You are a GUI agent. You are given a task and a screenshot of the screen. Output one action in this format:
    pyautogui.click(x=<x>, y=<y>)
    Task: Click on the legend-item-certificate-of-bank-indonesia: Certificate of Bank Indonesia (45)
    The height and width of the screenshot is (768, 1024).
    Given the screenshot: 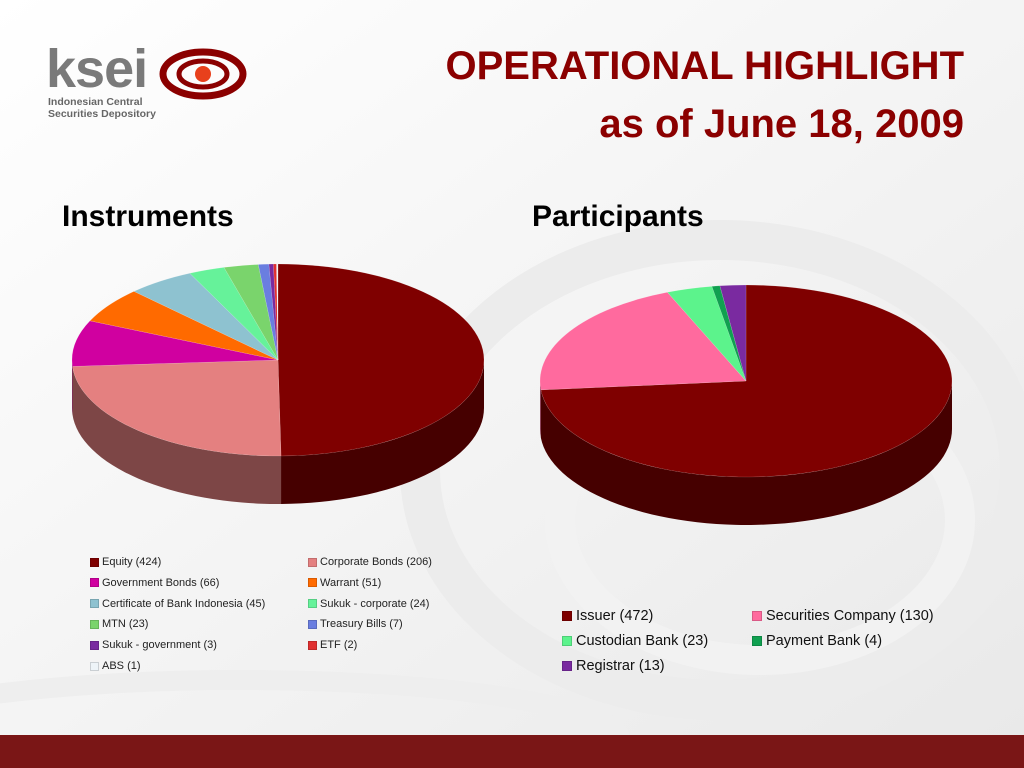 What is the action you would take?
    pyautogui.click(x=177, y=604)
    